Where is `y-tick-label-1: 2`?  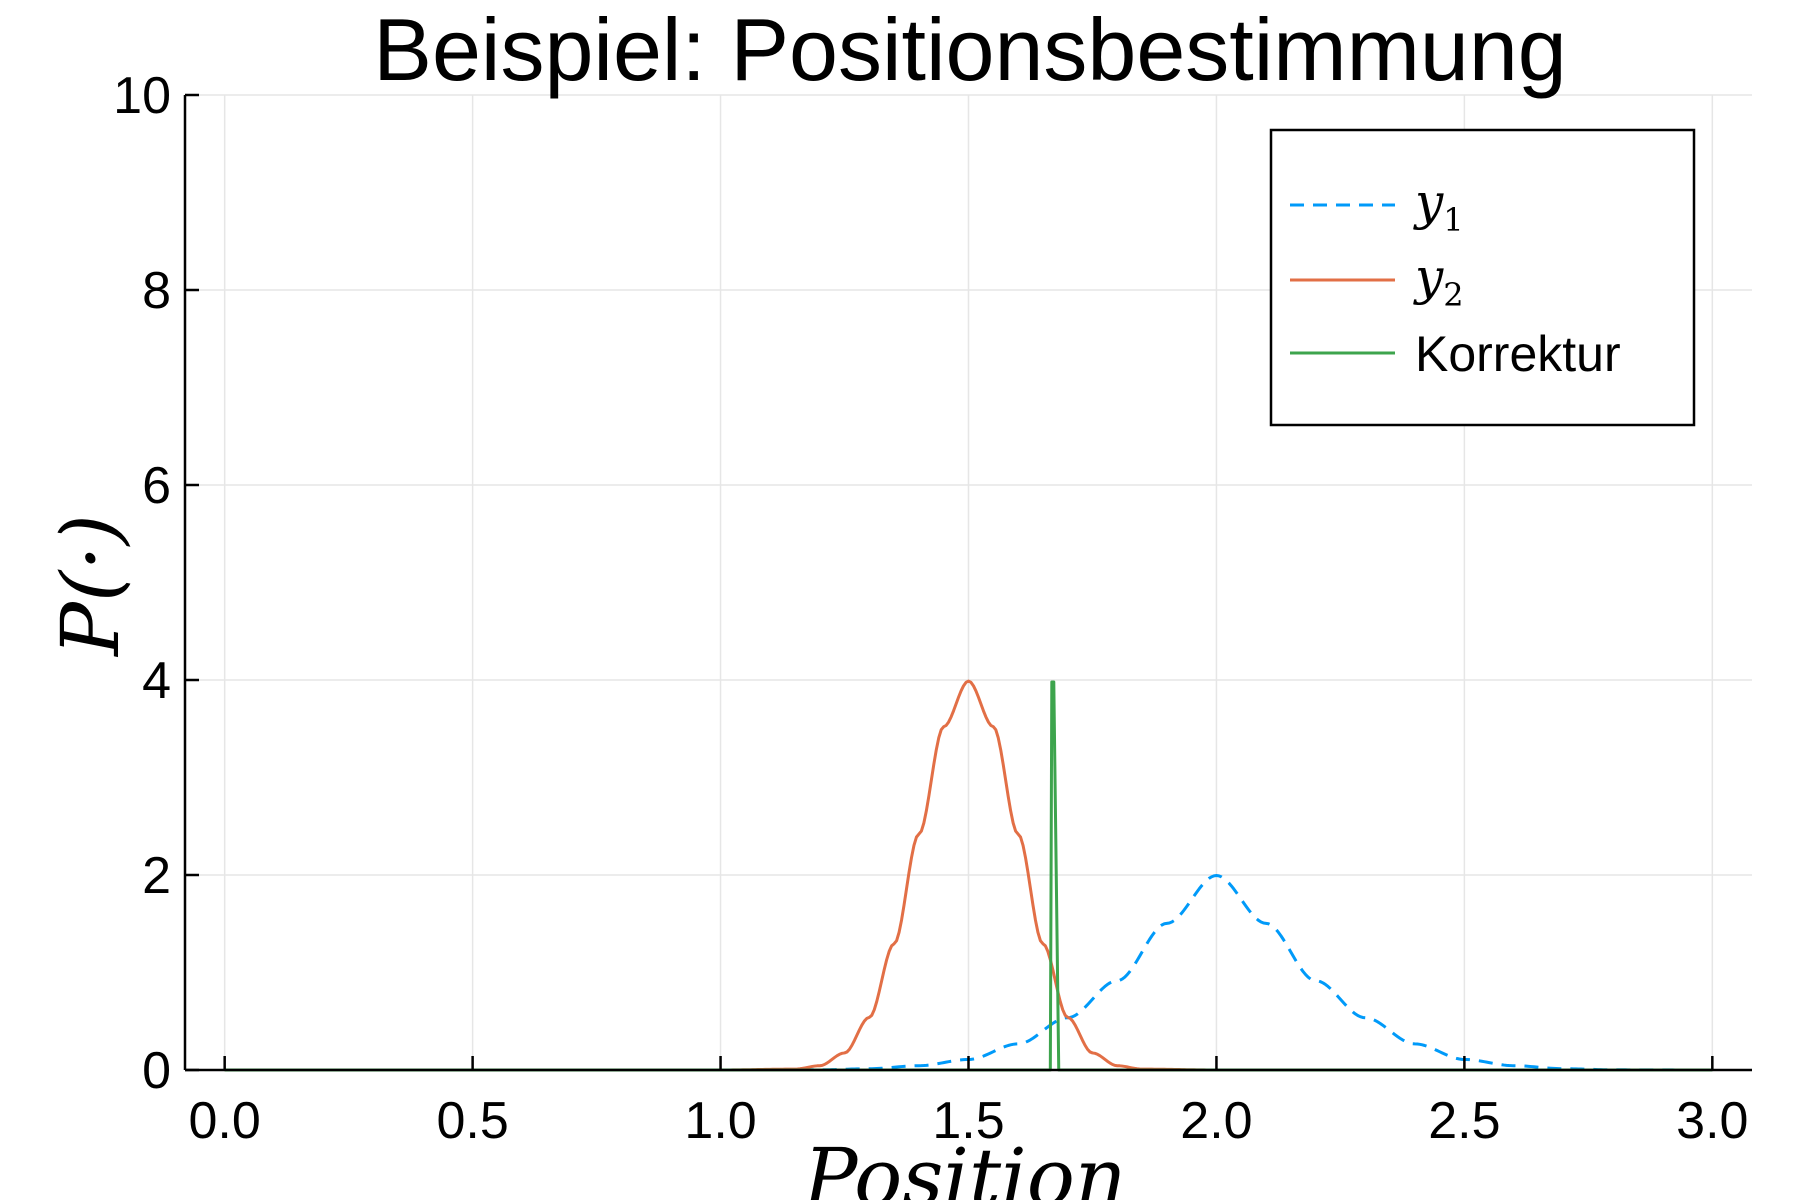 y-tick-label-1: 2 is located at coordinates (156, 876).